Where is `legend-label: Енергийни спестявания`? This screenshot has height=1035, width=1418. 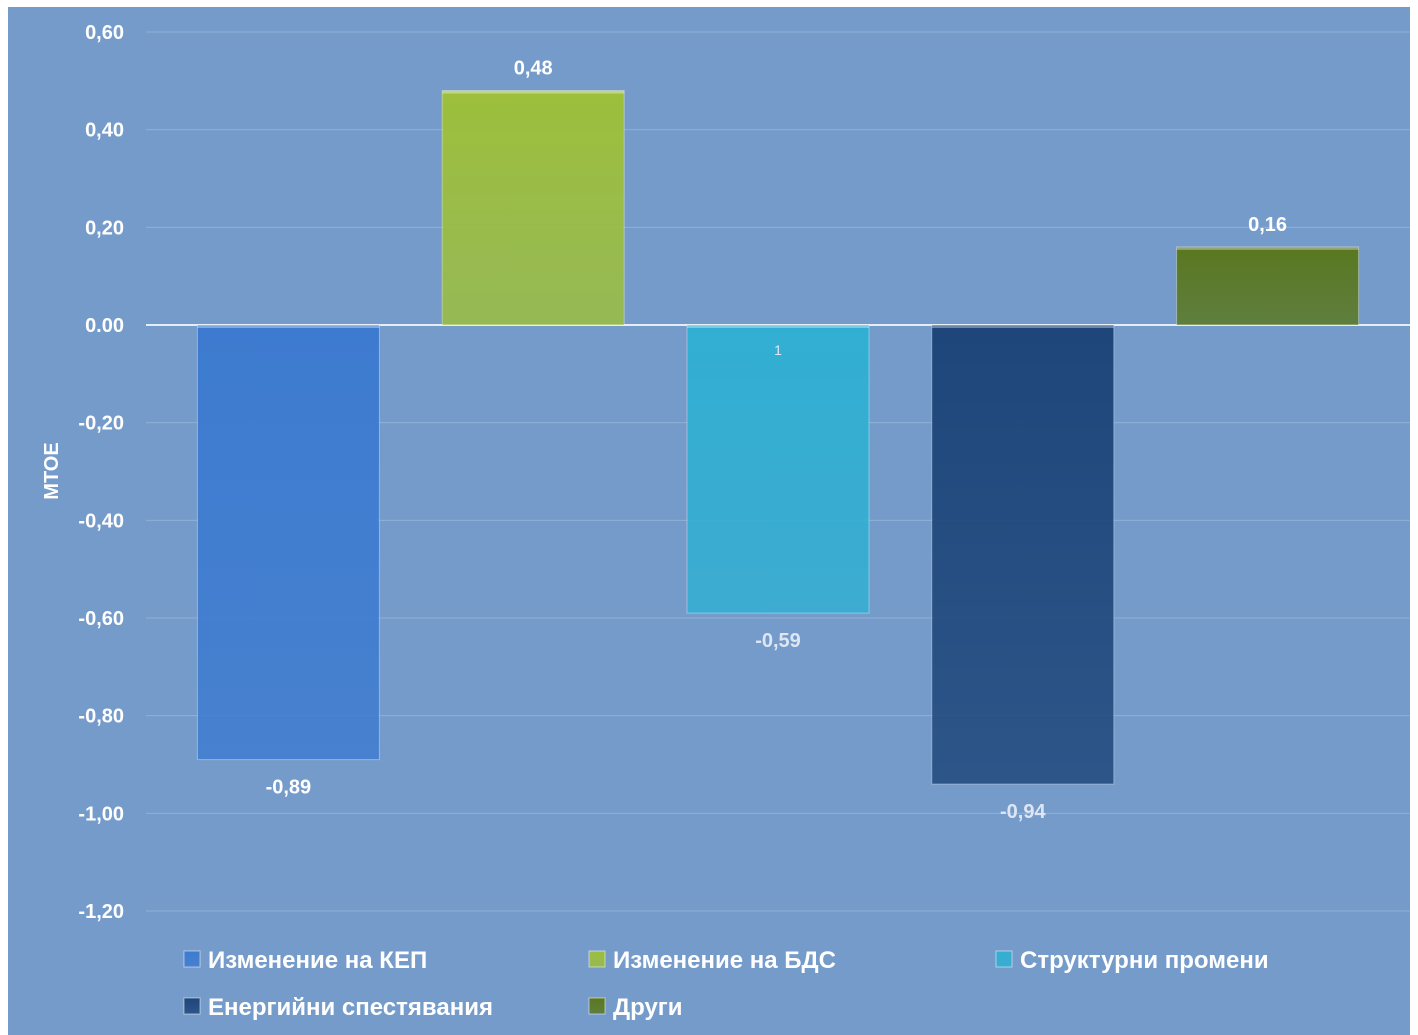
legend-label: Енергийни спестявания is located at coordinates (350, 1007).